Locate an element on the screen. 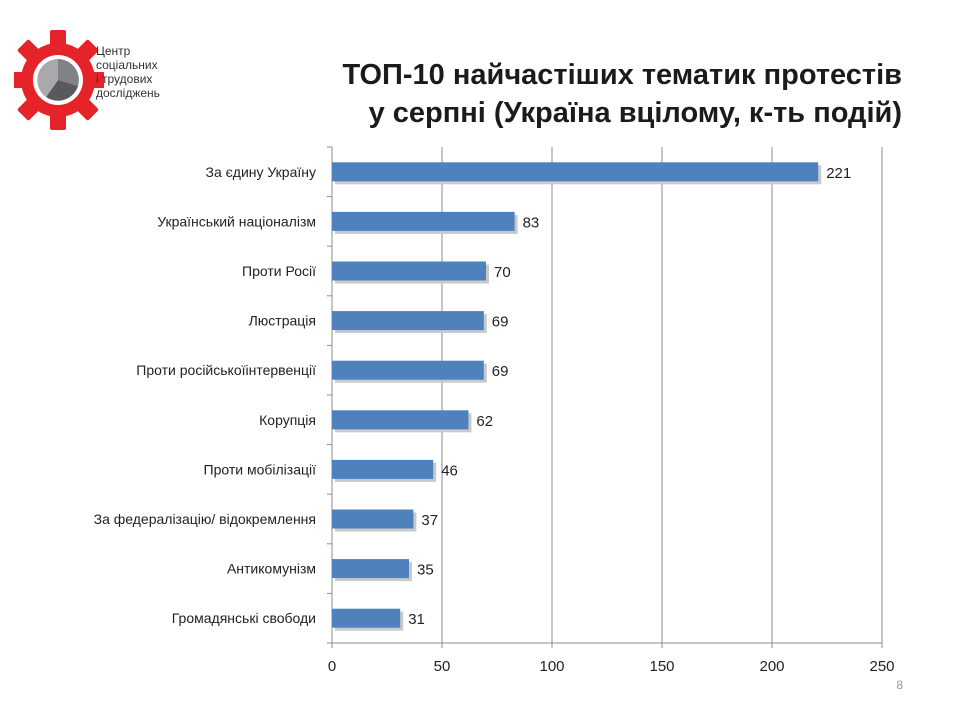 The height and width of the screenshot is (720, 960). page-number: 8 is located at coordinates (899, 685).